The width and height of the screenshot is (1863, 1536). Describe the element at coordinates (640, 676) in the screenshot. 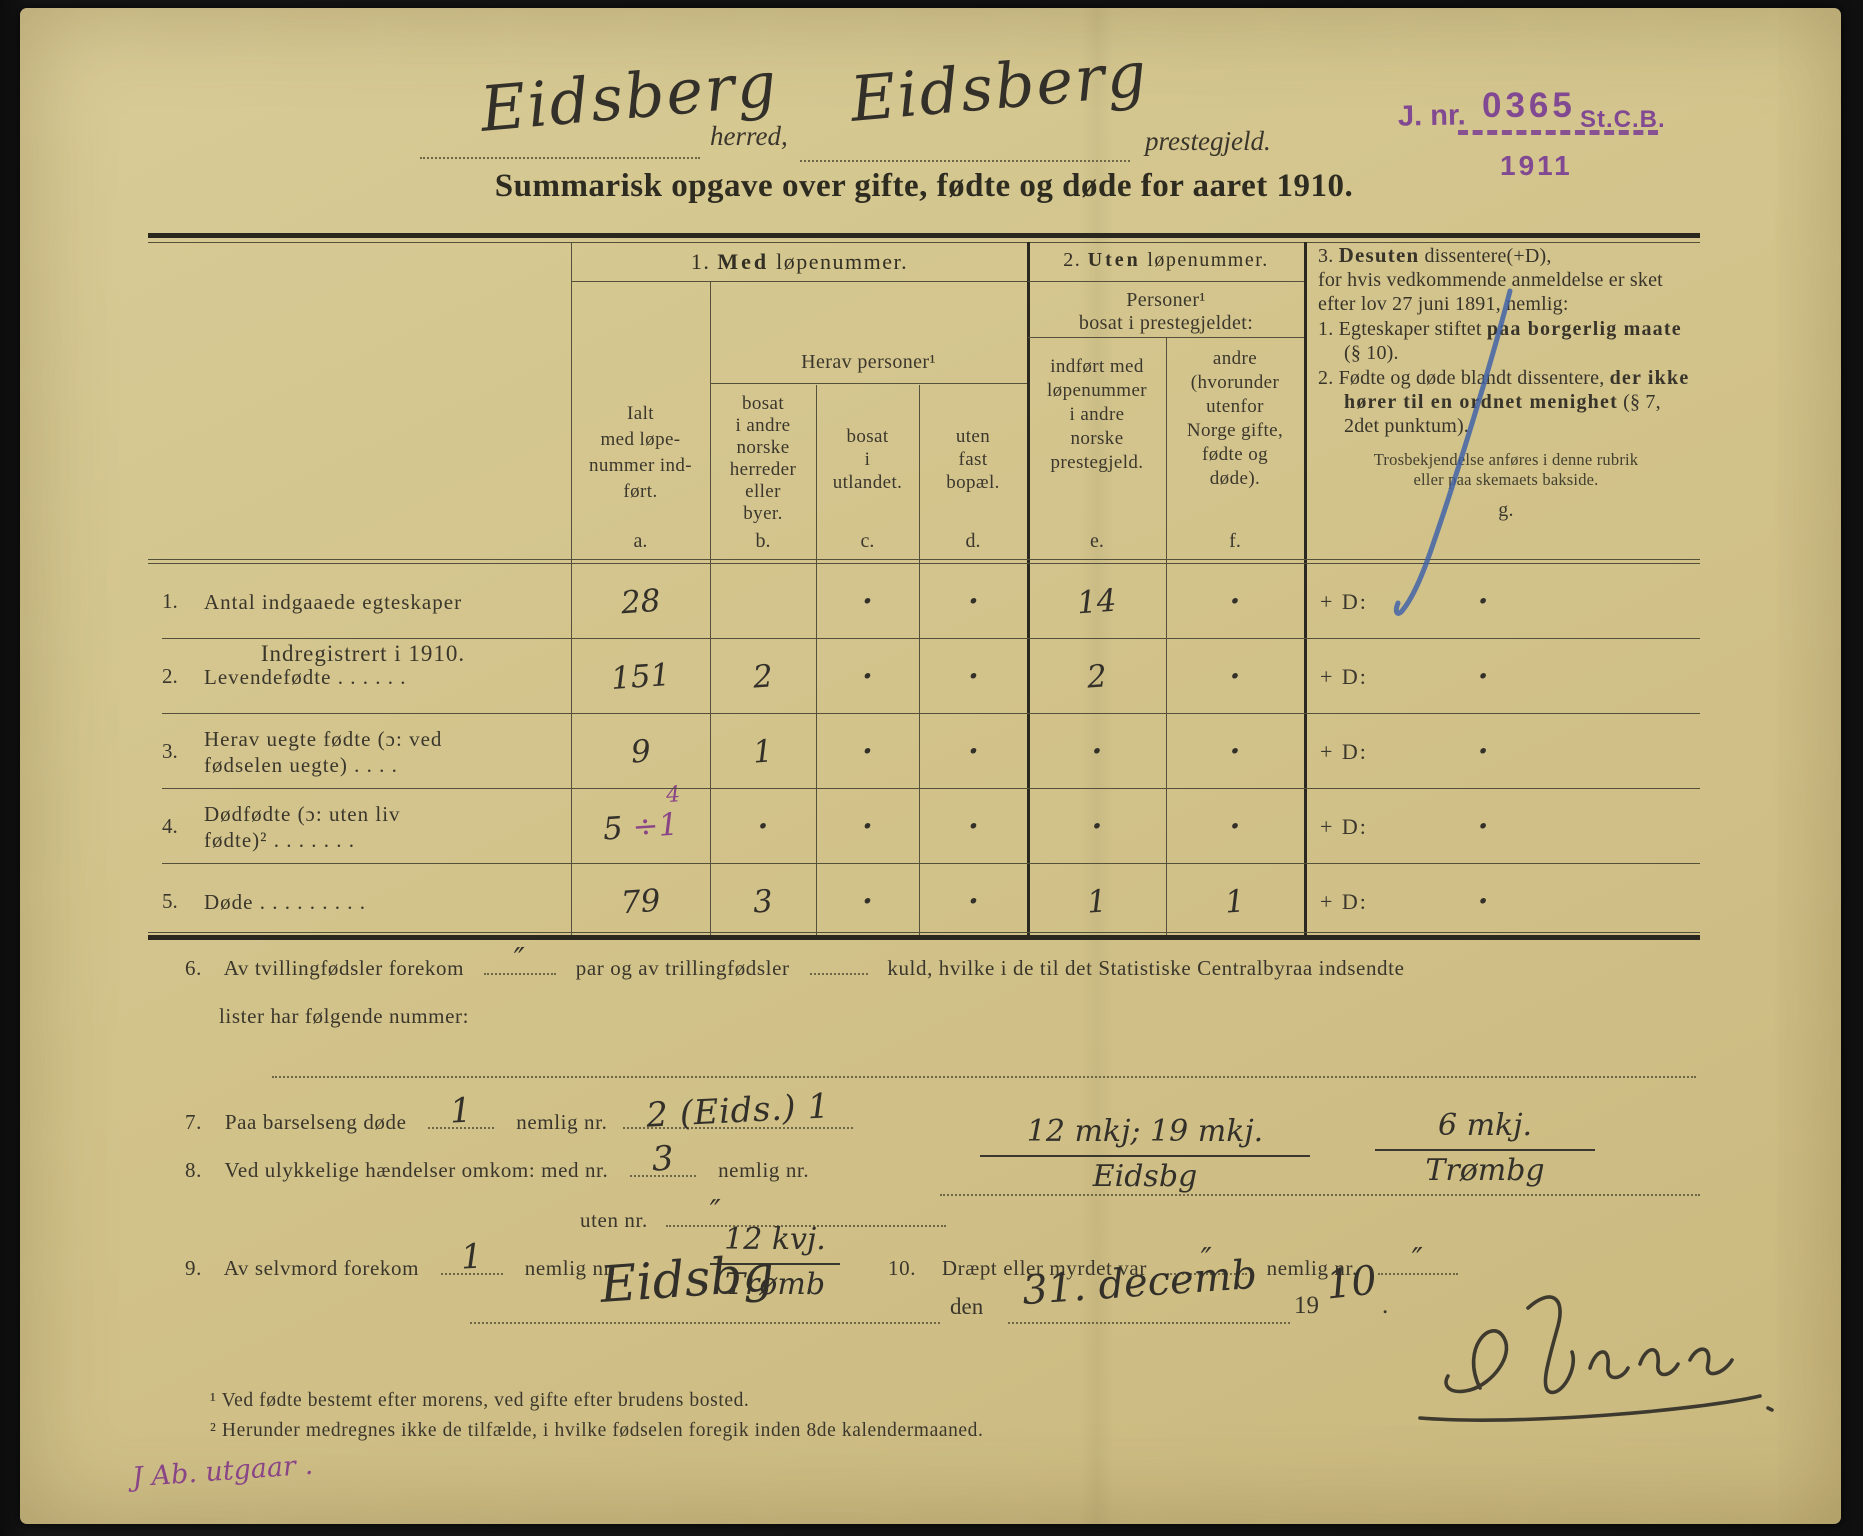

I see `value-cell-a: 151` at that location.